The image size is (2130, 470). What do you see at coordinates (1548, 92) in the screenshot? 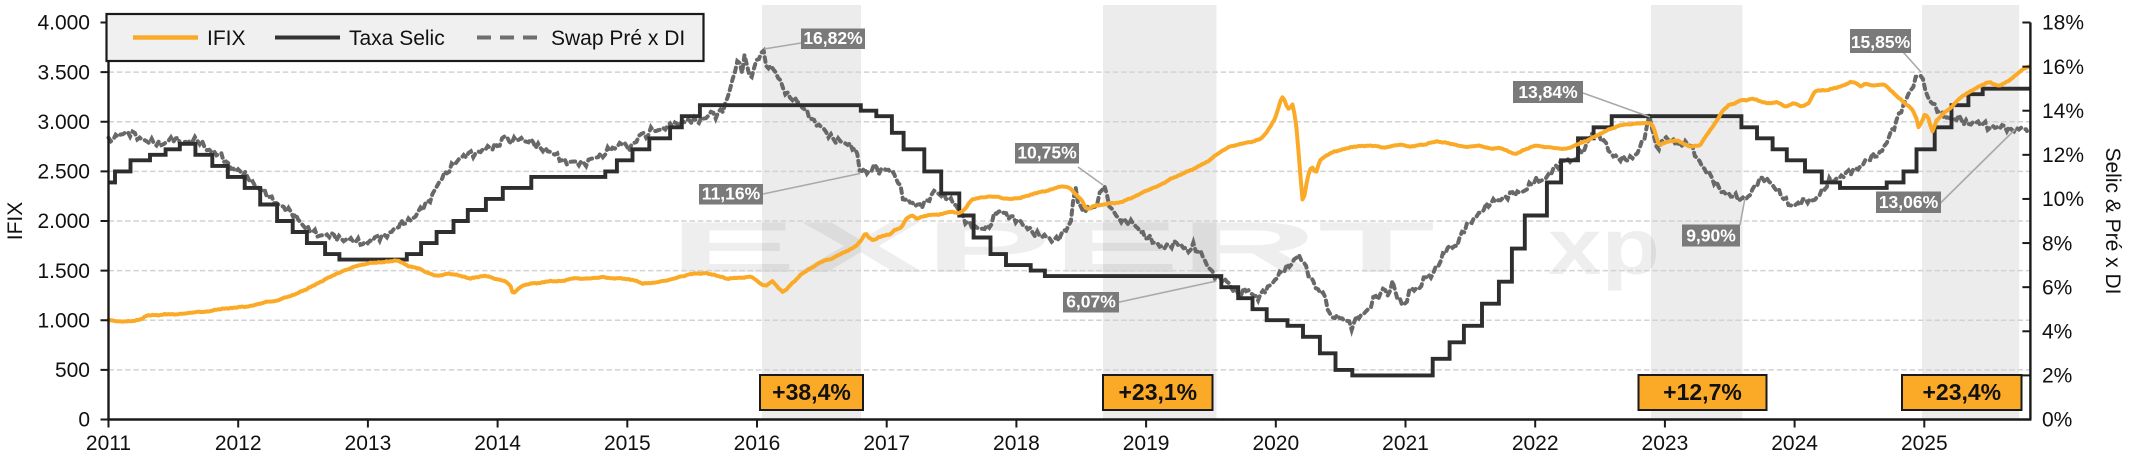
I see `svg-text: 13,84%` at bounding box center [1548, 92].